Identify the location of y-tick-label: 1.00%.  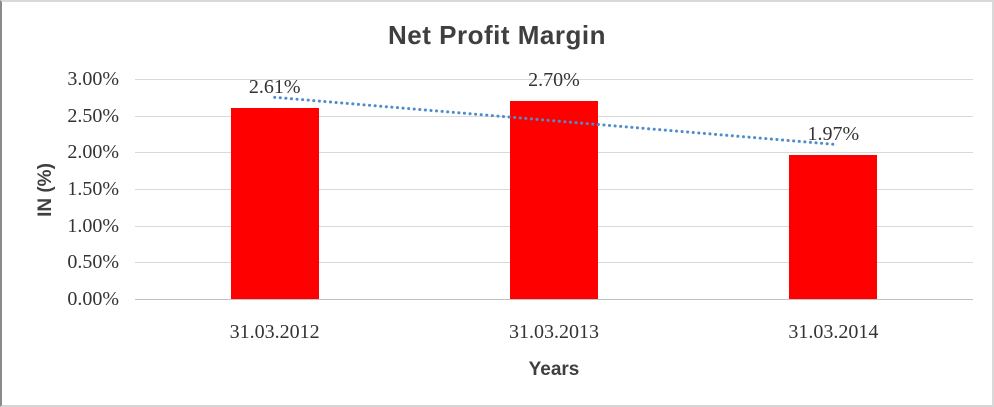
(93, 226).